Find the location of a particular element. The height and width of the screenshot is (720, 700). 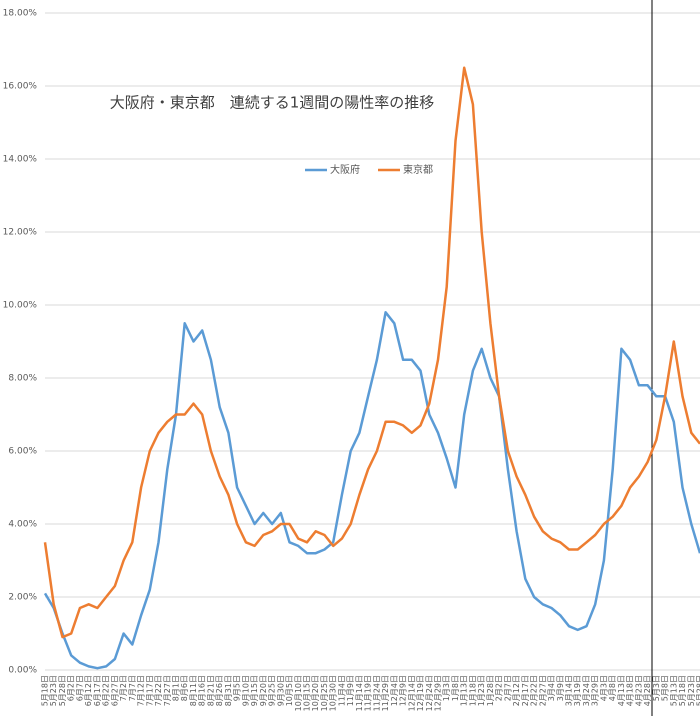

y-tick-label: 6.00% is located at coordinates (22, 452).